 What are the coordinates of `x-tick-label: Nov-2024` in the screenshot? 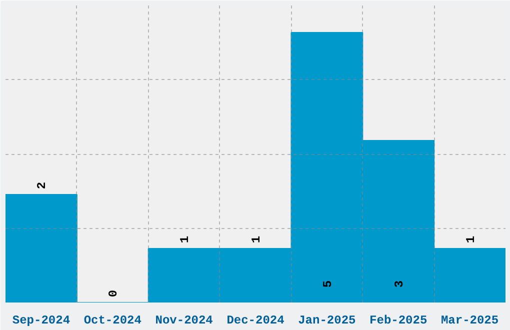 It's located at (184, 321).